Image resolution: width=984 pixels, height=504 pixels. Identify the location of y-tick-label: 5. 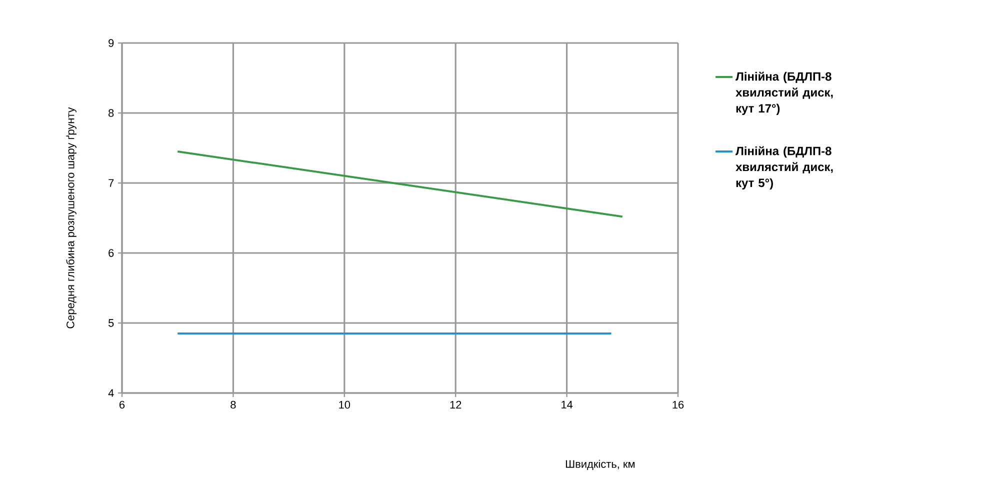
(111, 323).